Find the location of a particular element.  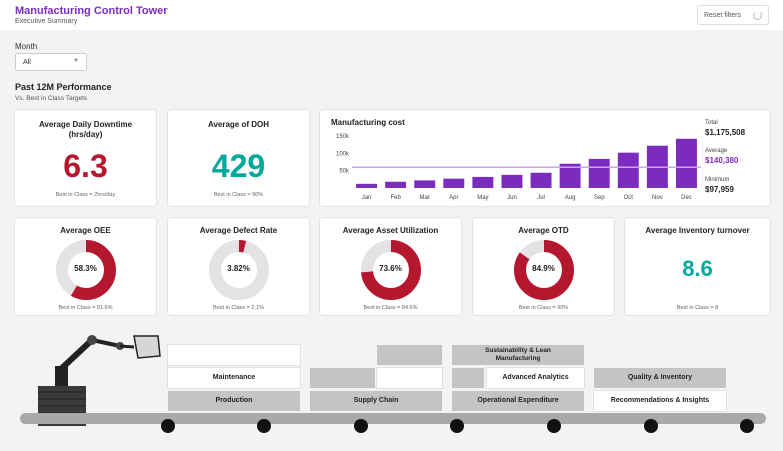

defect-title: Average Defect Rate is located at coordinates (238, 230).